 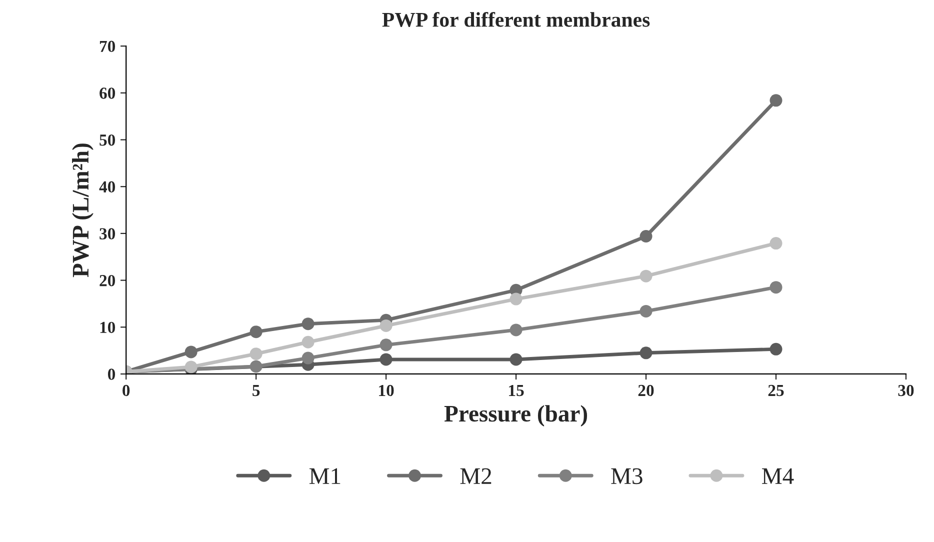 I want to click on x-tick-label: 0, so click(x=126, y=390).